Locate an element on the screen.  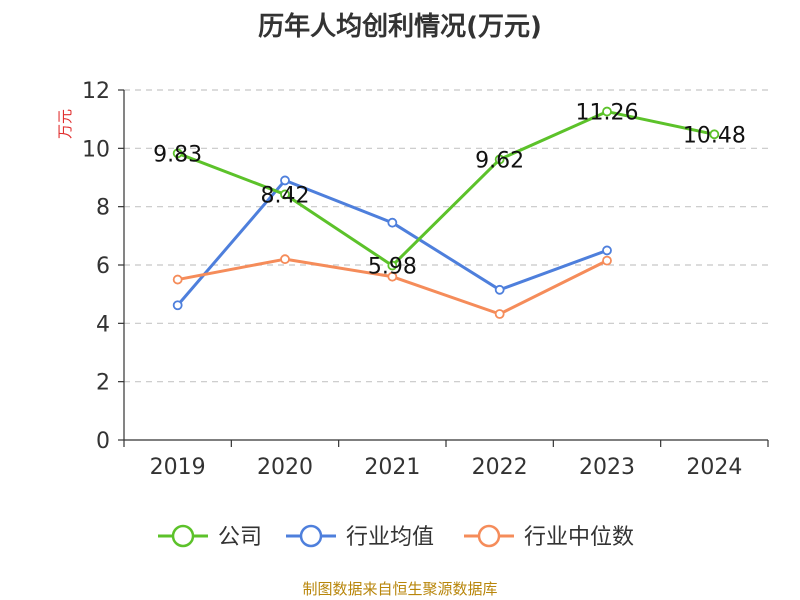
legend-item: 行业中位数 is located at coordinates (549, 537).